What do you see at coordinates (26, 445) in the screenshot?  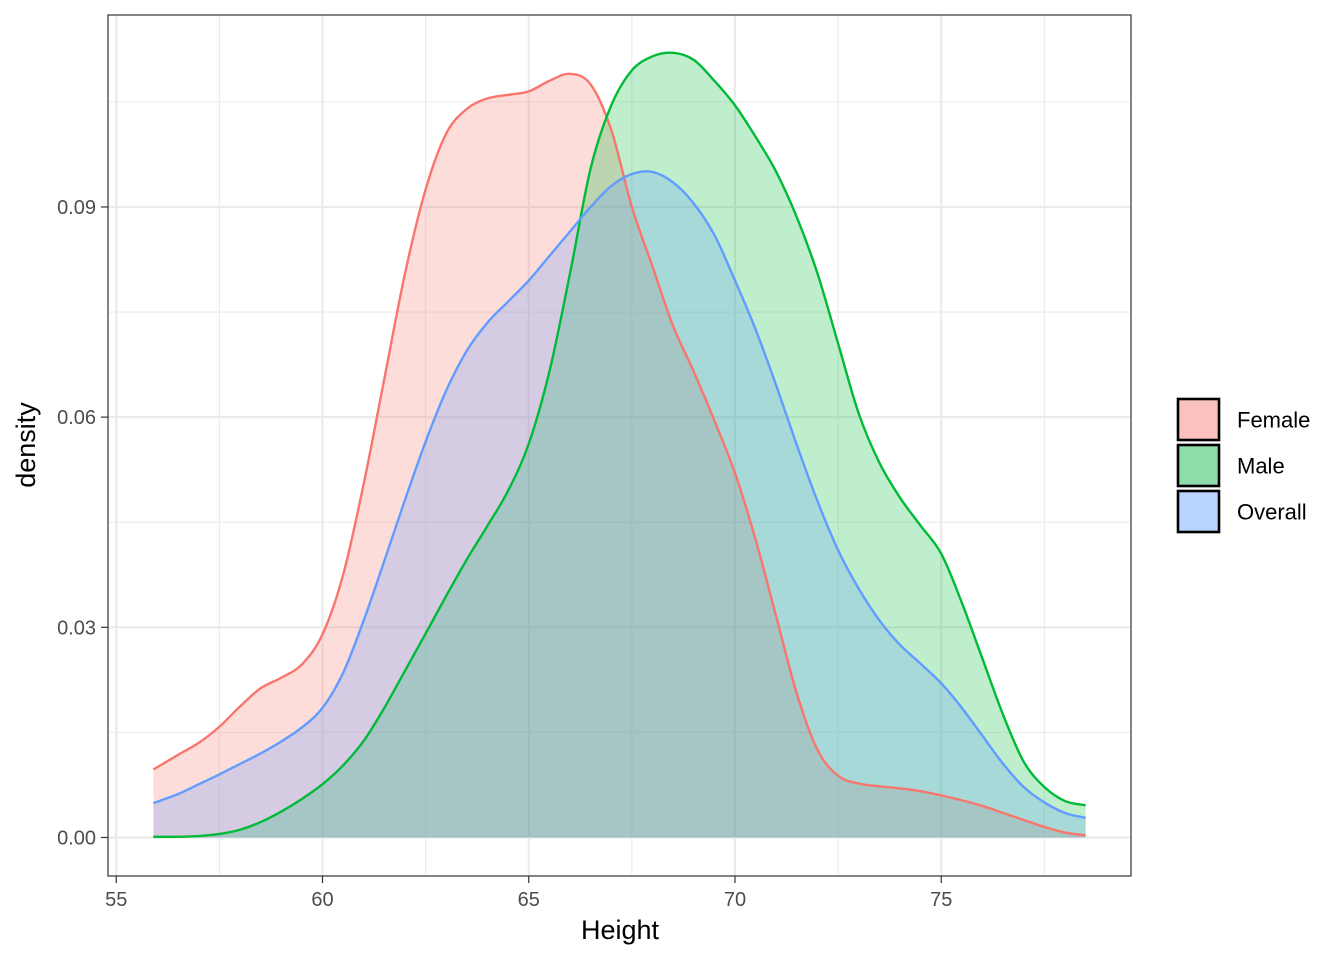 I see `y-axis-title: density` at bounding box center [26, 445].